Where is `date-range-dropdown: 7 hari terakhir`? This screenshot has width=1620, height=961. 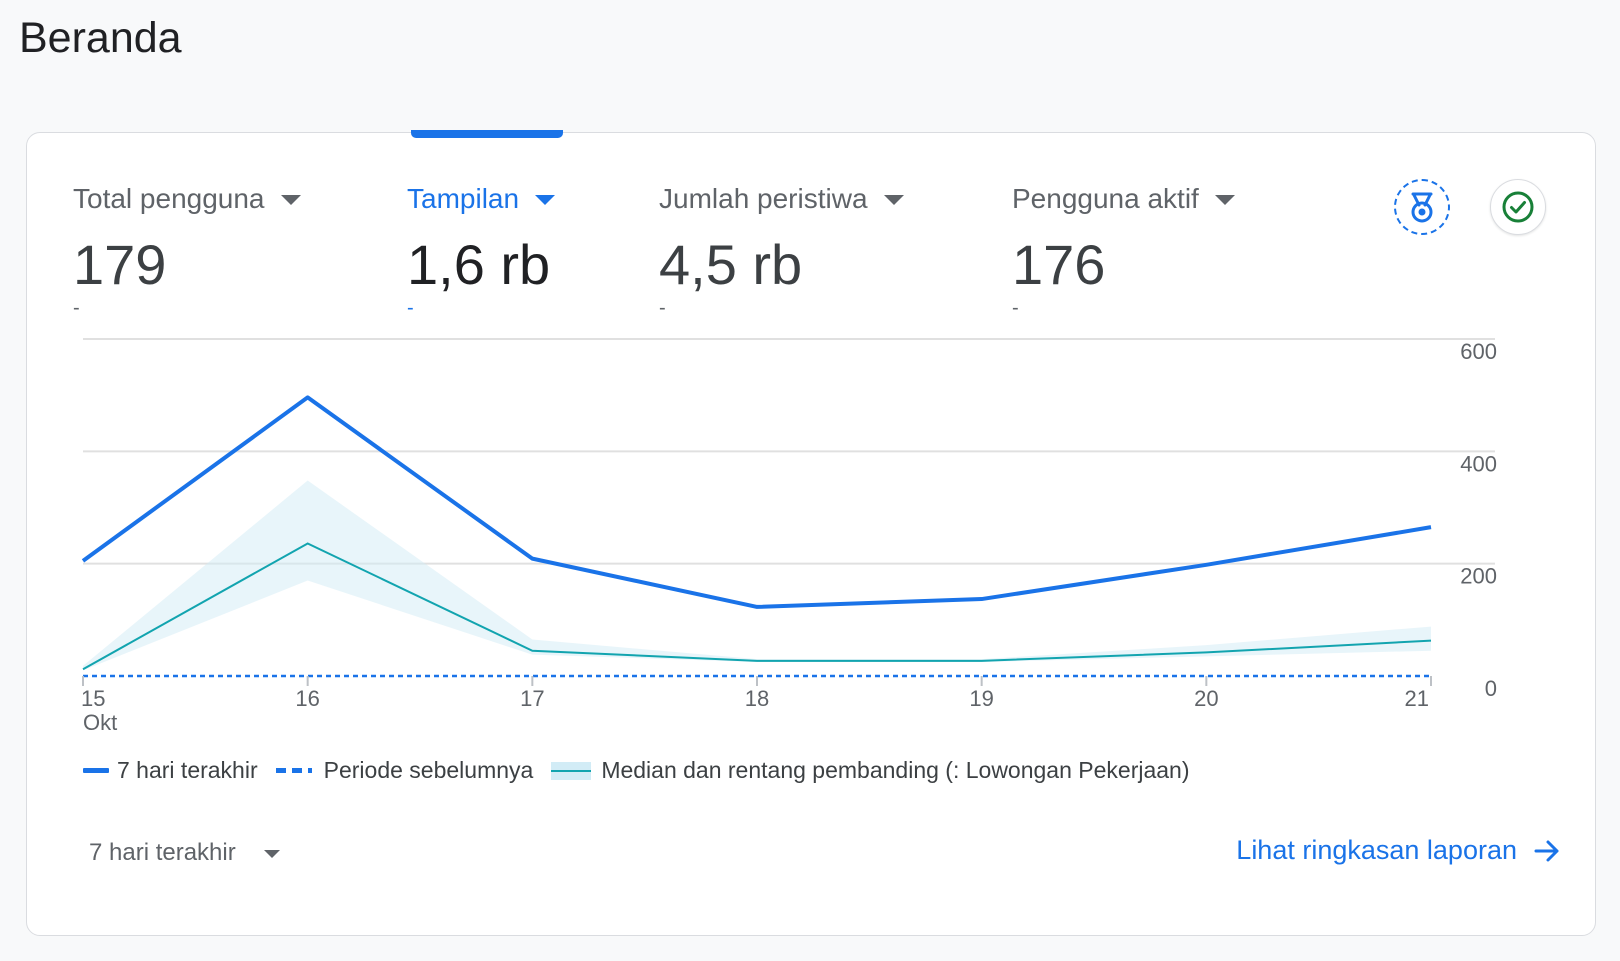 date-range-dropdown: 7 hari terakhir is located at coordinates (184, 853).